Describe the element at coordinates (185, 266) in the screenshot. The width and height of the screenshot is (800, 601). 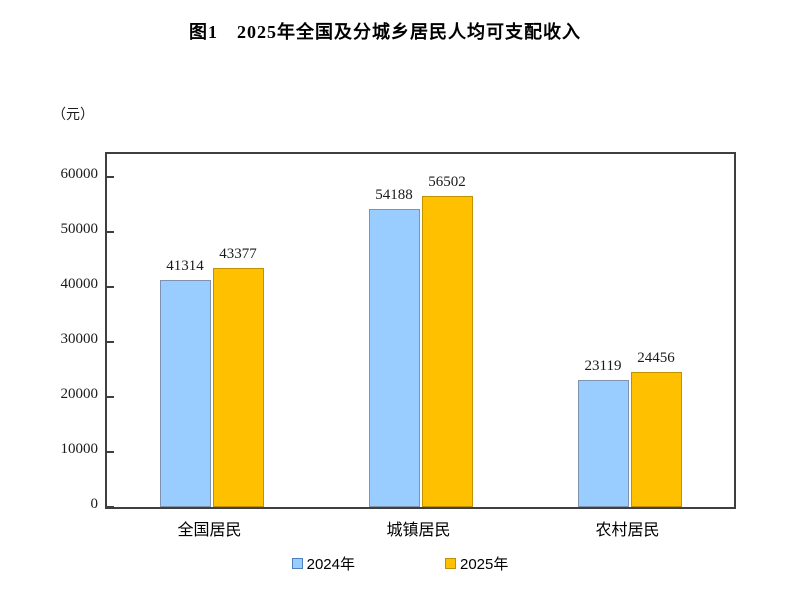
I see `bar-value-label: 41314` at that location.